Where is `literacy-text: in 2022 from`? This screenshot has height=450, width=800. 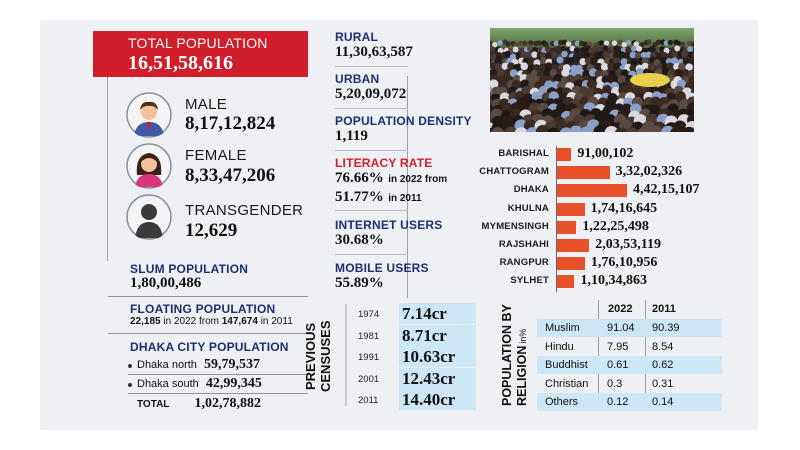 literacy-text: in 2022 from is located at coordinates (418, 179).